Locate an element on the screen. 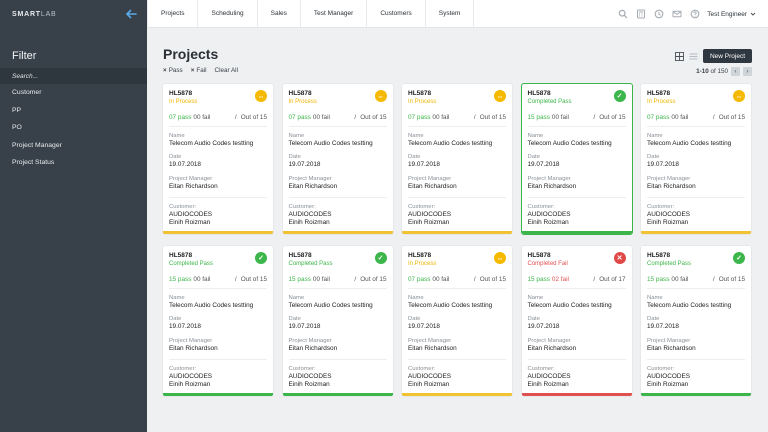  list-view-icon is located at coordinates (693, 56).